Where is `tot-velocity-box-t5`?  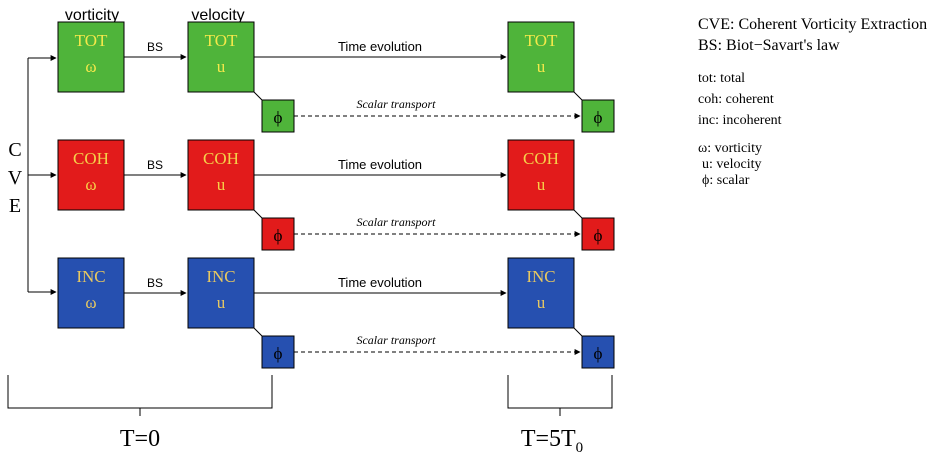
tot-velocity-box-t5 is located at coordinates (541, 57).